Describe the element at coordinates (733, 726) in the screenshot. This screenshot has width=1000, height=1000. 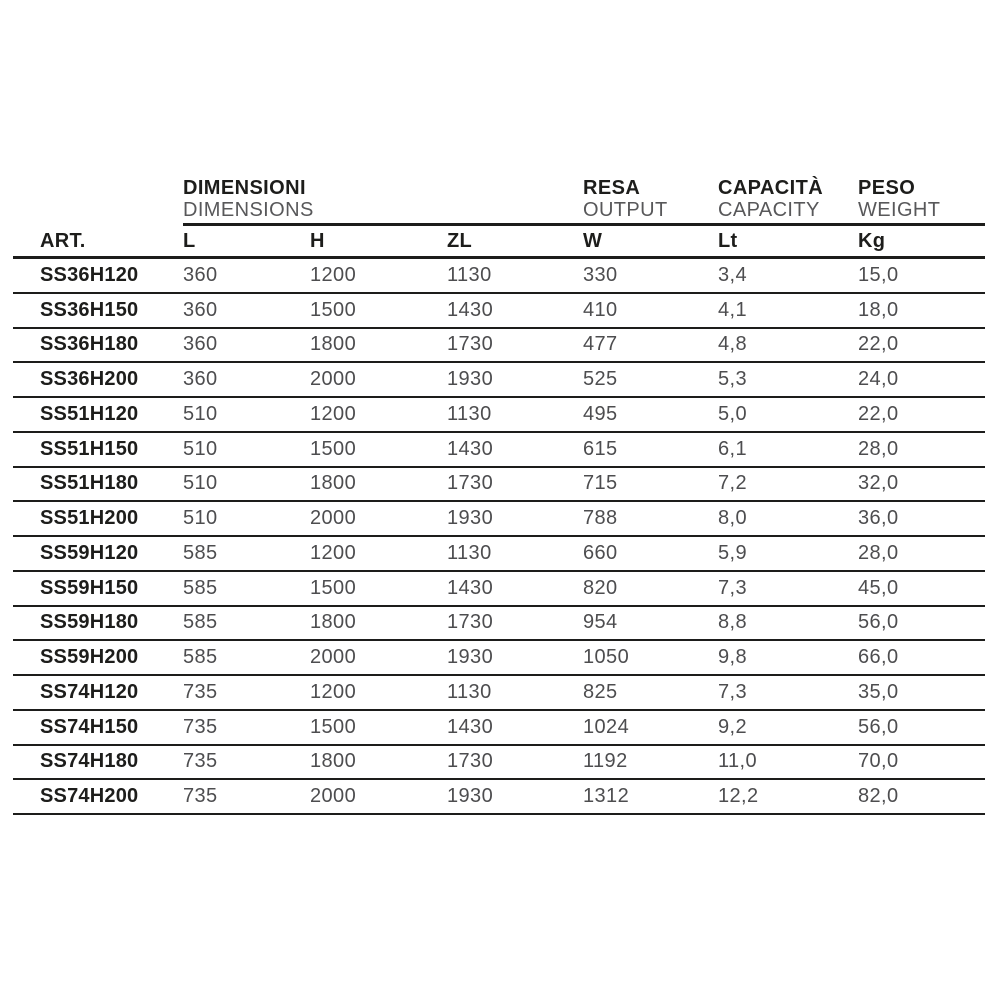
I see `cell-lt: 9,2` at that location.